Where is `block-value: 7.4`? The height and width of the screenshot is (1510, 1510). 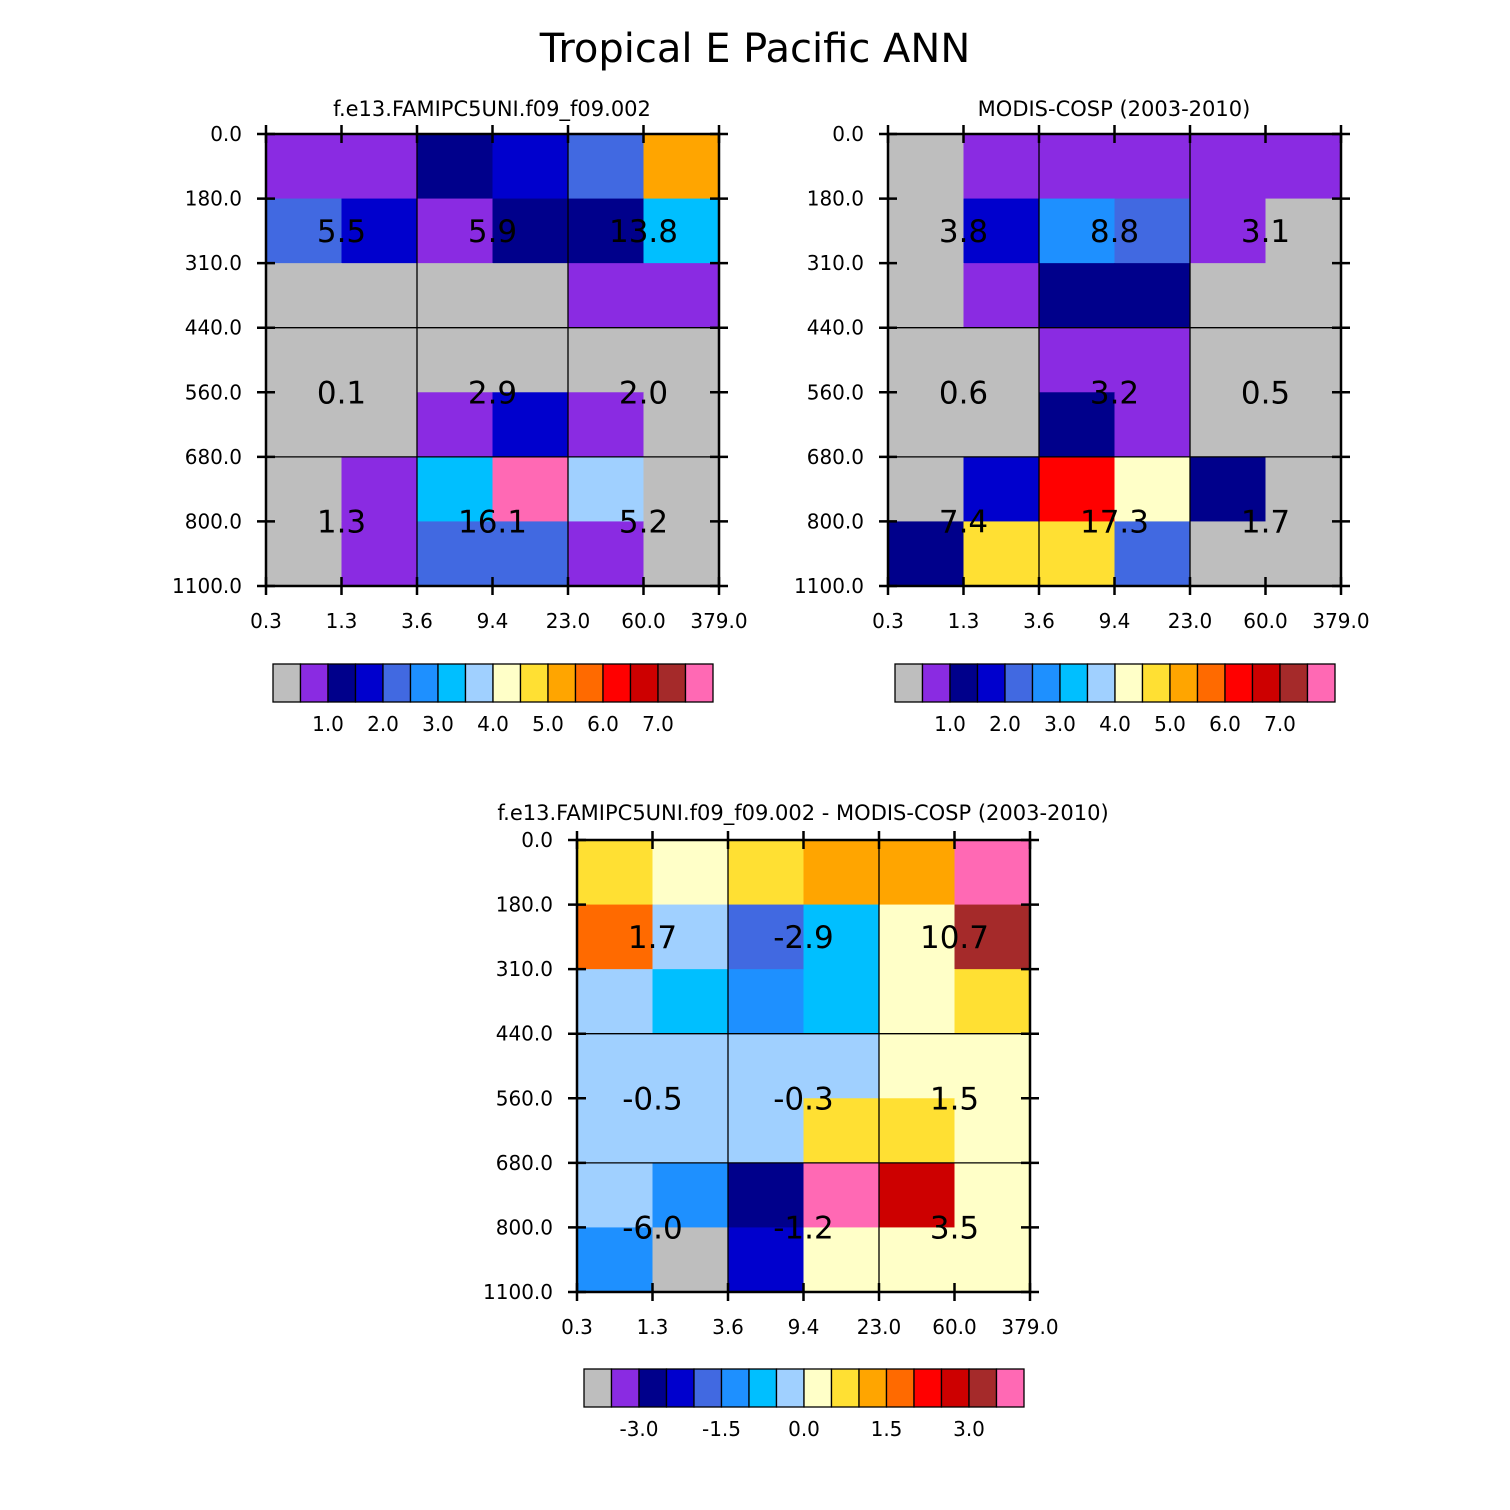 block-value: 7.4 is located at coordinates (963, 522).